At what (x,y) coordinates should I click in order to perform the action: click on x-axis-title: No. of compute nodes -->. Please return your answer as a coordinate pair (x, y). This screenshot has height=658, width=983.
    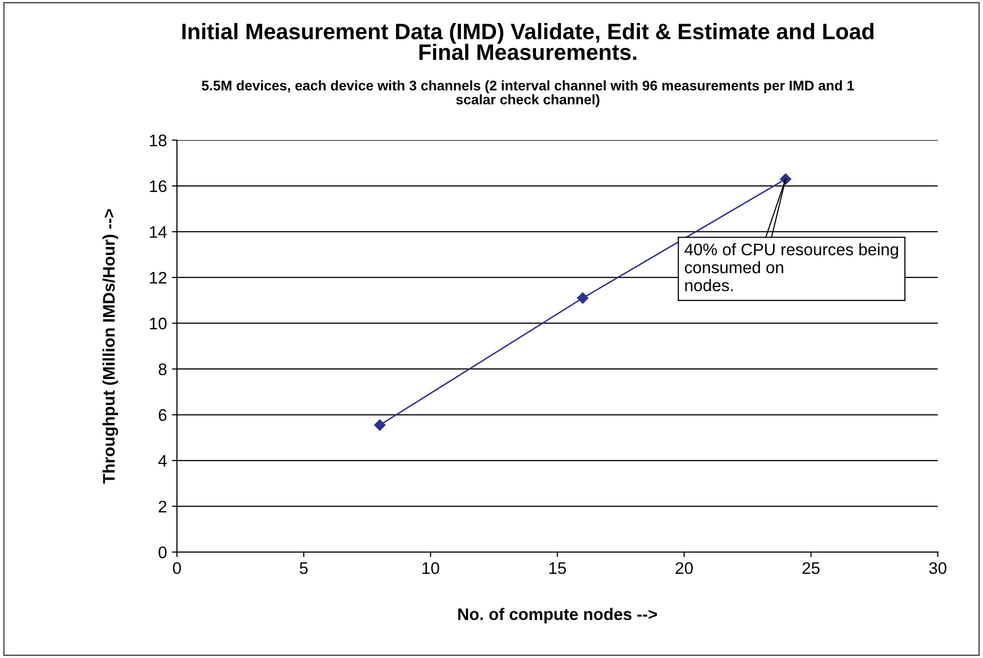
    Looking at the image, I should click on (557, 616).